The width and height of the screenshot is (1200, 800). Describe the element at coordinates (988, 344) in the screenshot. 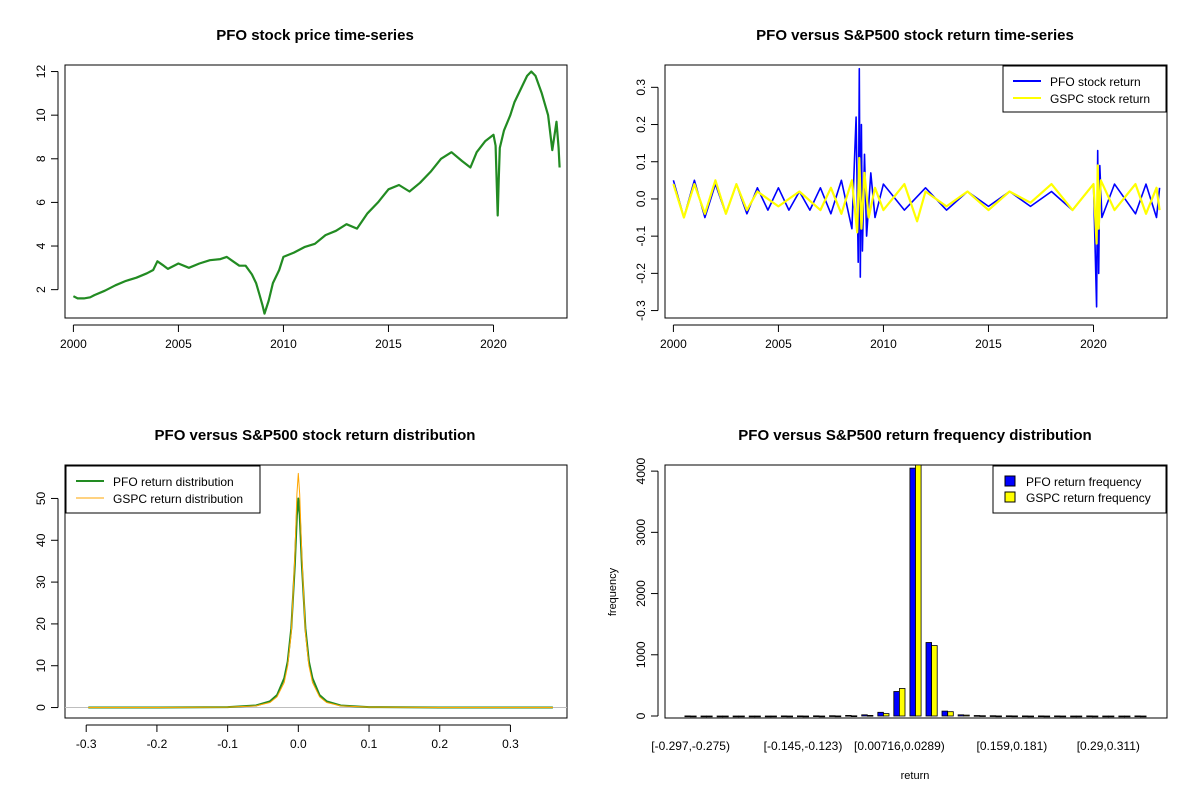

I see `returns-x-tick-label: 2015` at that location.